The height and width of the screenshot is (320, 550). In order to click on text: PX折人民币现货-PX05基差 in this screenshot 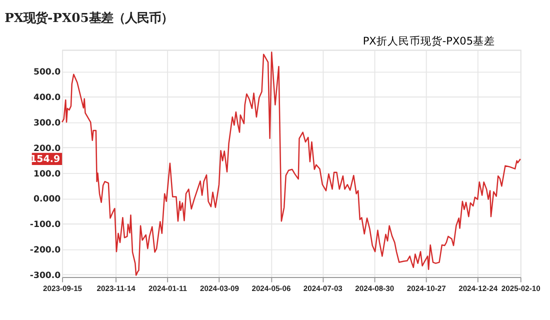, I will do `click(429, 41)`.